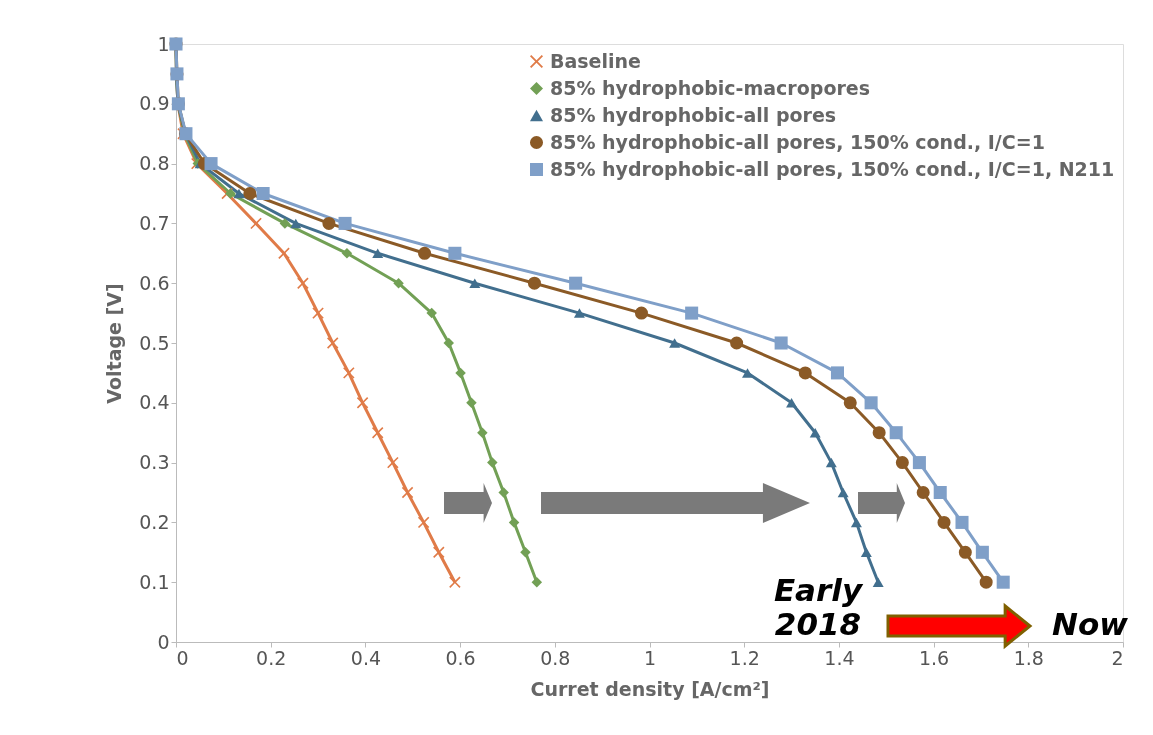 This screenshot has height=735, width=1153. I want to click on legend-label: 85% hydrophobic-all pores, 150% cond., I/C=1, so click(797, 141).